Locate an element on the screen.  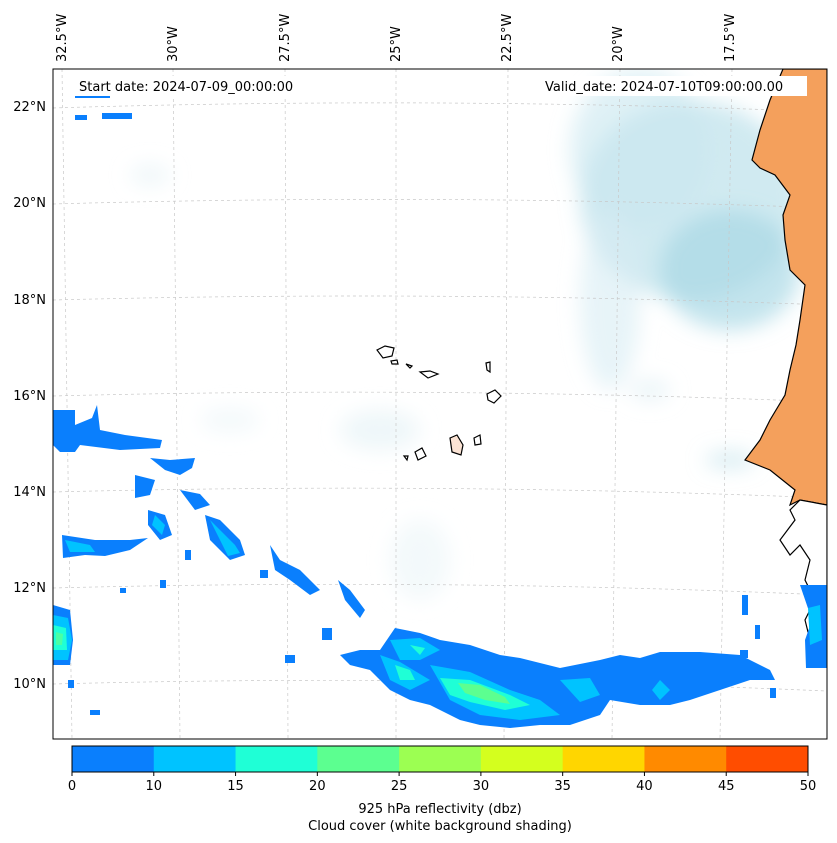
lat-label-14n: 14°N is located at coordinates (29, 492).